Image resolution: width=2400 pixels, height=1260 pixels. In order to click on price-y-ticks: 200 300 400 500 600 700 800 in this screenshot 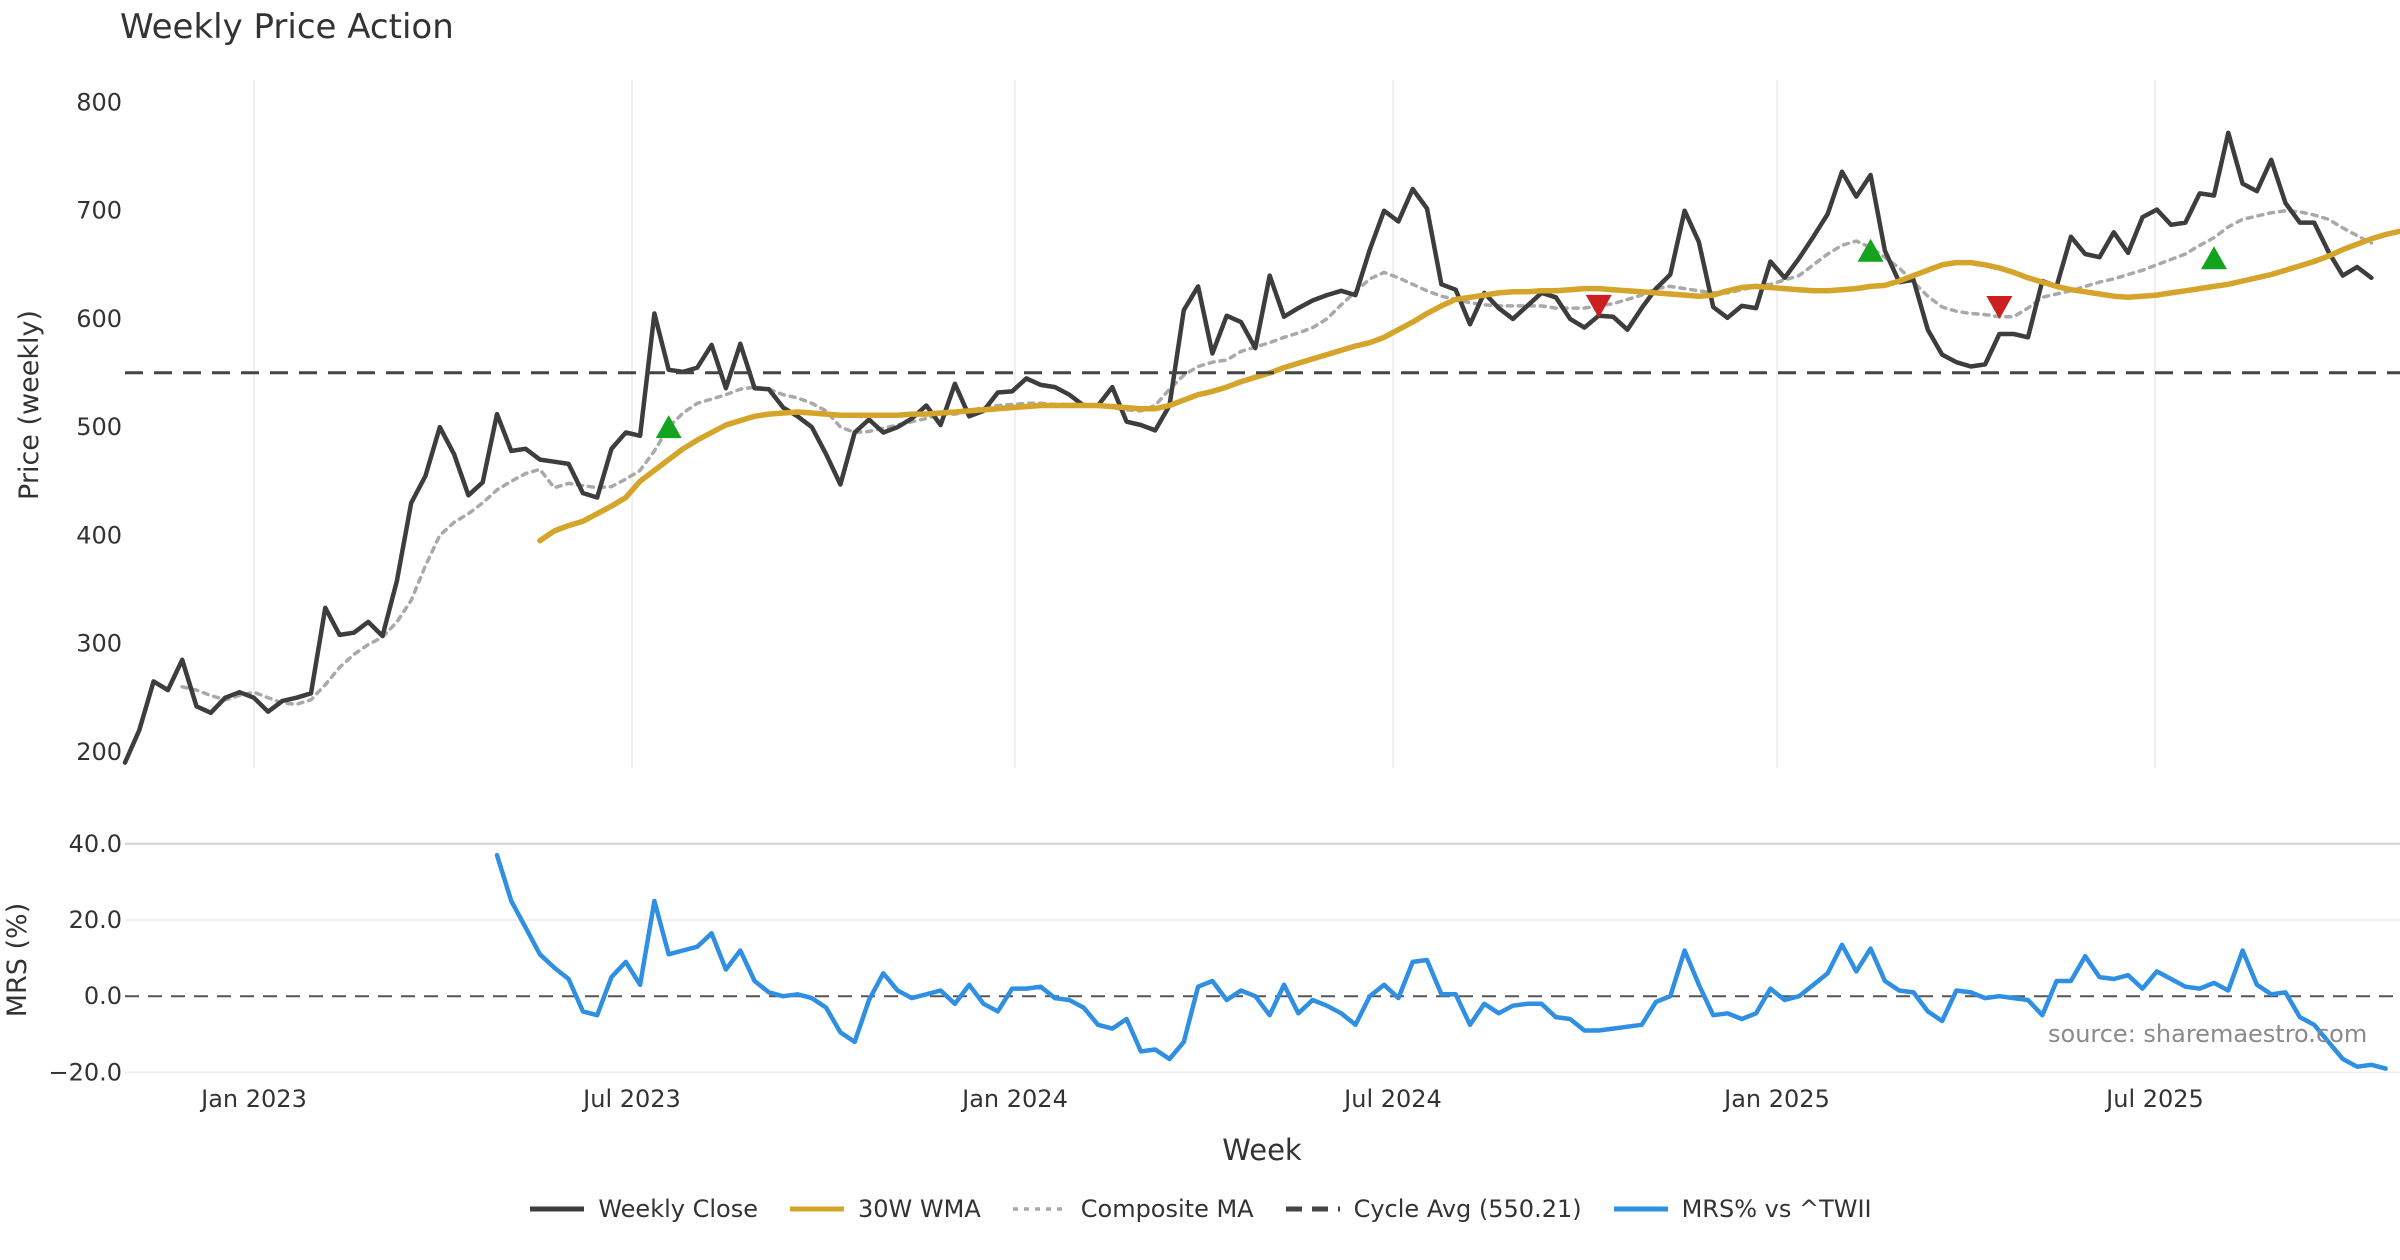, I will do `click(99, 426)`.